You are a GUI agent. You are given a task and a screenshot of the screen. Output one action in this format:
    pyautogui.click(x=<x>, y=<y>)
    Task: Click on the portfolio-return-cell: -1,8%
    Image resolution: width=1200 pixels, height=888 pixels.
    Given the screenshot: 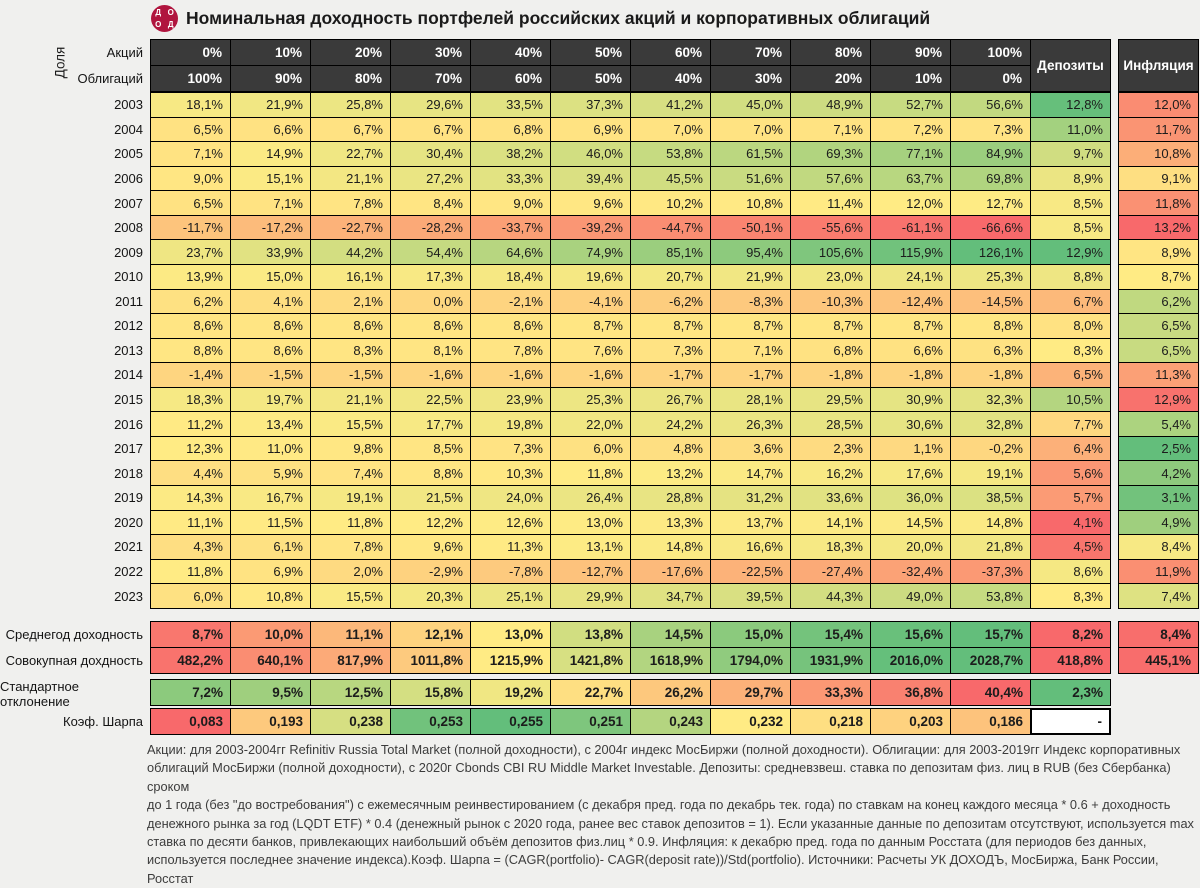 What is the action you would take?
    pyautogui.click(x=910, y=375)
    